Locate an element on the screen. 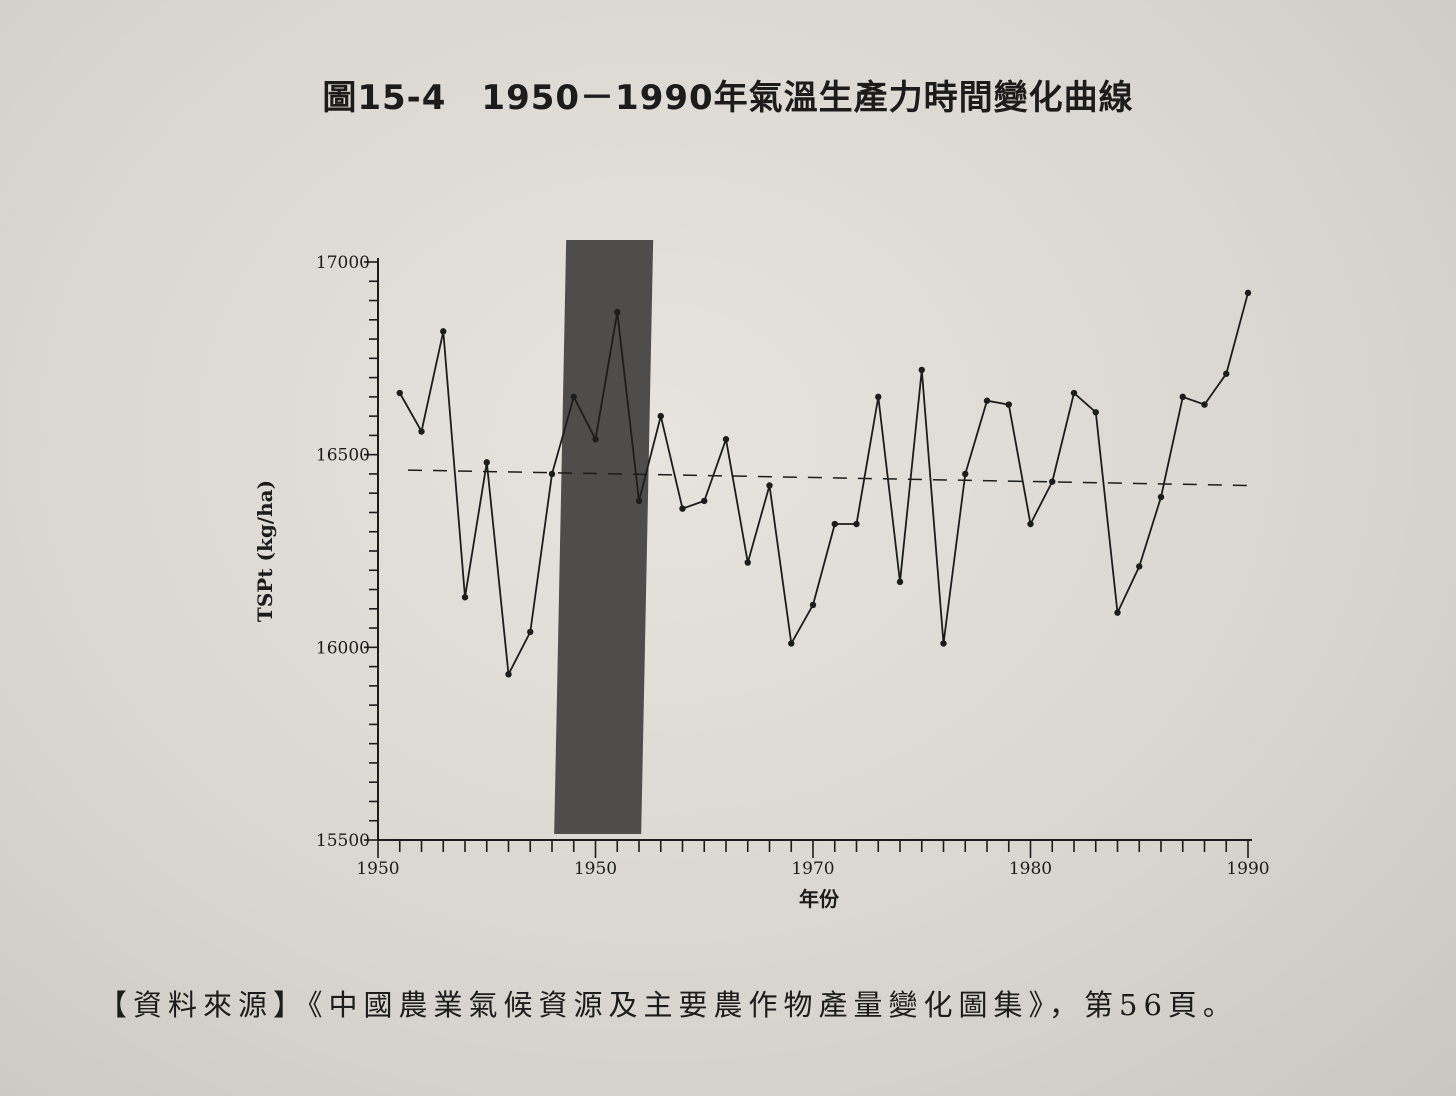  y-tick-label: 17000 is located at coordinates (343, 263).